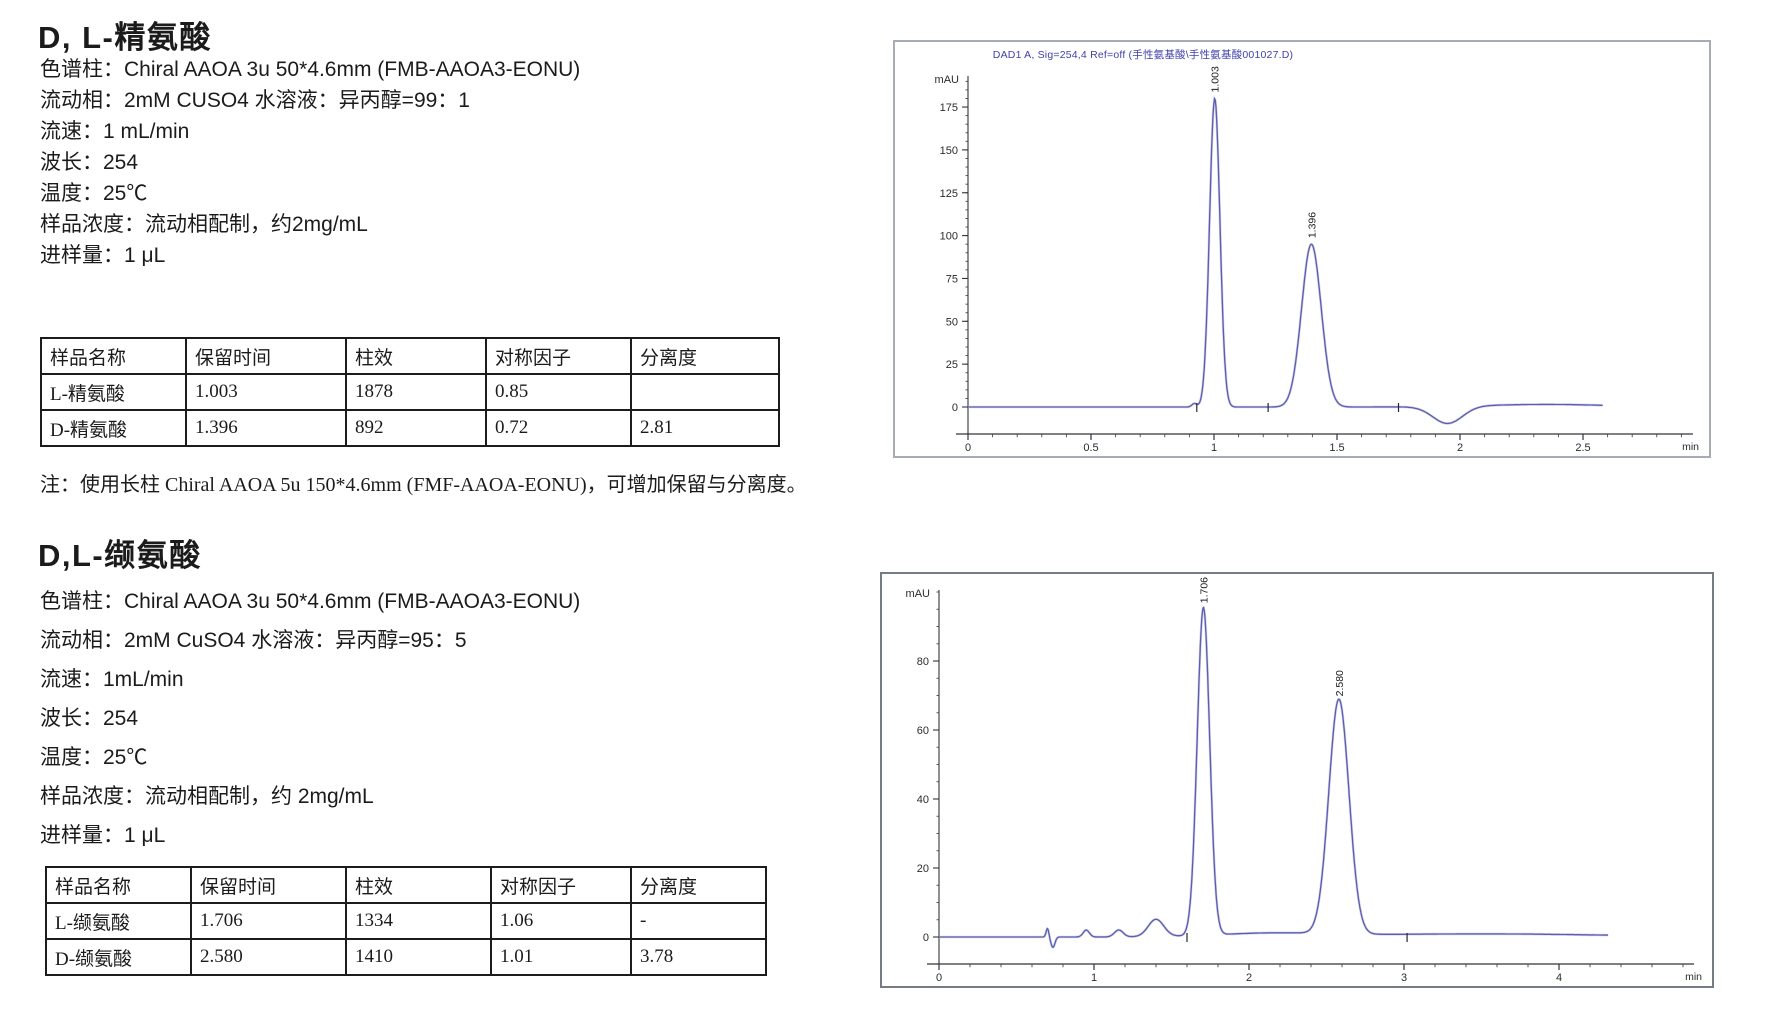 The width and height of the screenshot is (1775, 1016). I want to click on cell-retention: 1.003, so click(266, 392).